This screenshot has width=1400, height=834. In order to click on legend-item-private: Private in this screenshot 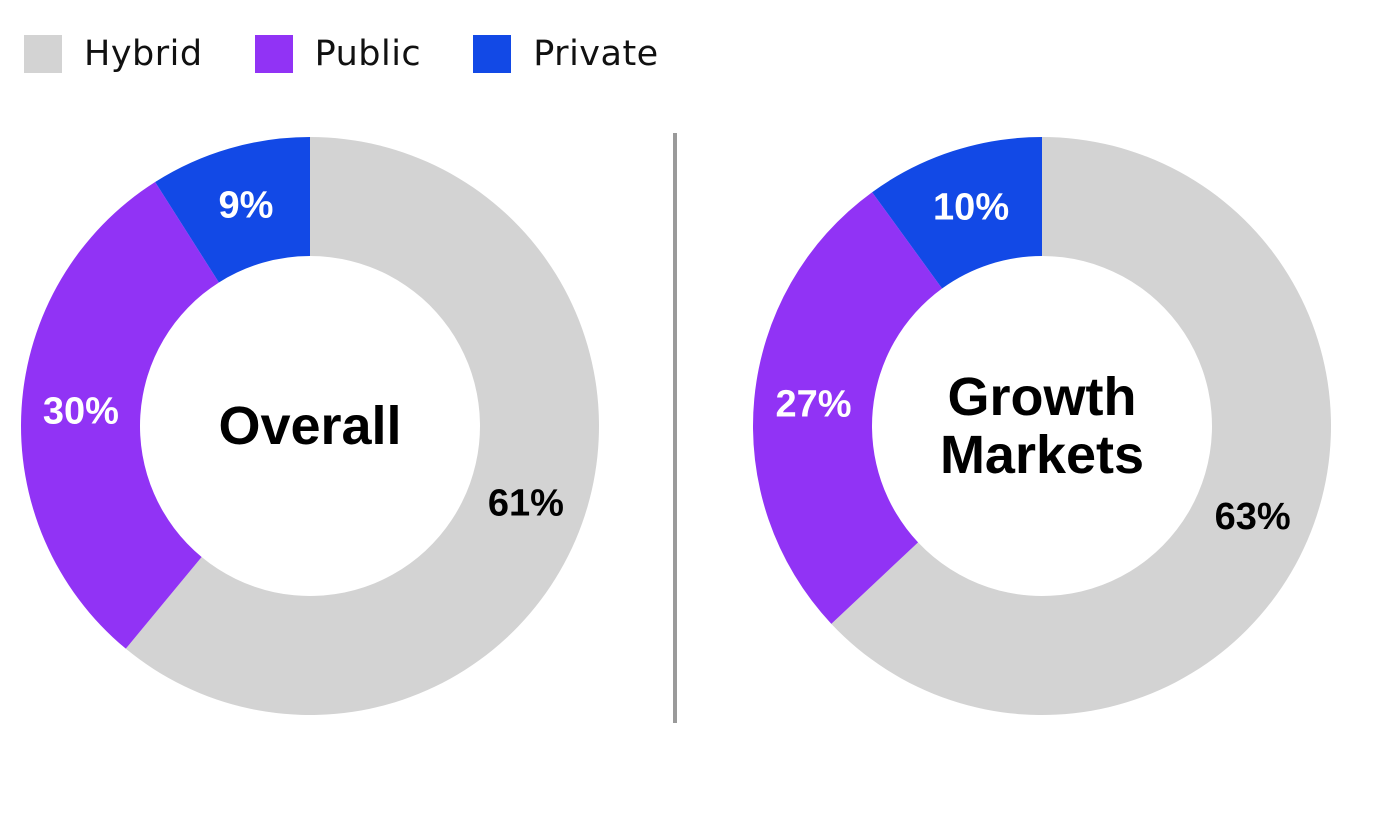, I will do `click(566, 54)`.